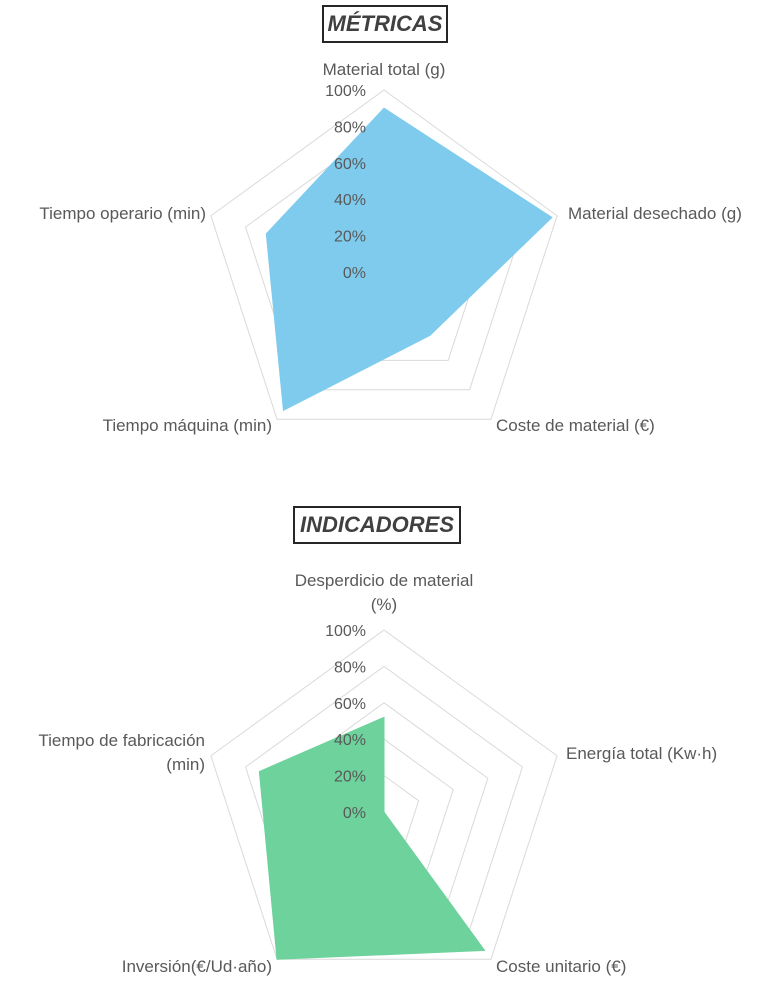 Image resolution: width=782 pixels, height=983 pixels. Describe the element at coordinates (350, 740) in the screenshot. I see `tick-label-1-2: 40%` at that location.